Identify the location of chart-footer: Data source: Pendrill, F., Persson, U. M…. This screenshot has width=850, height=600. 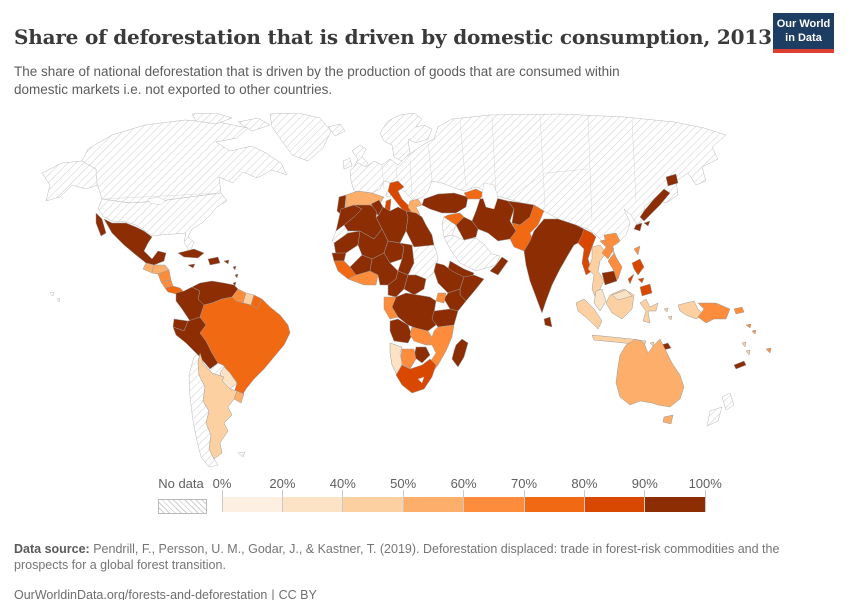
(420, 564).